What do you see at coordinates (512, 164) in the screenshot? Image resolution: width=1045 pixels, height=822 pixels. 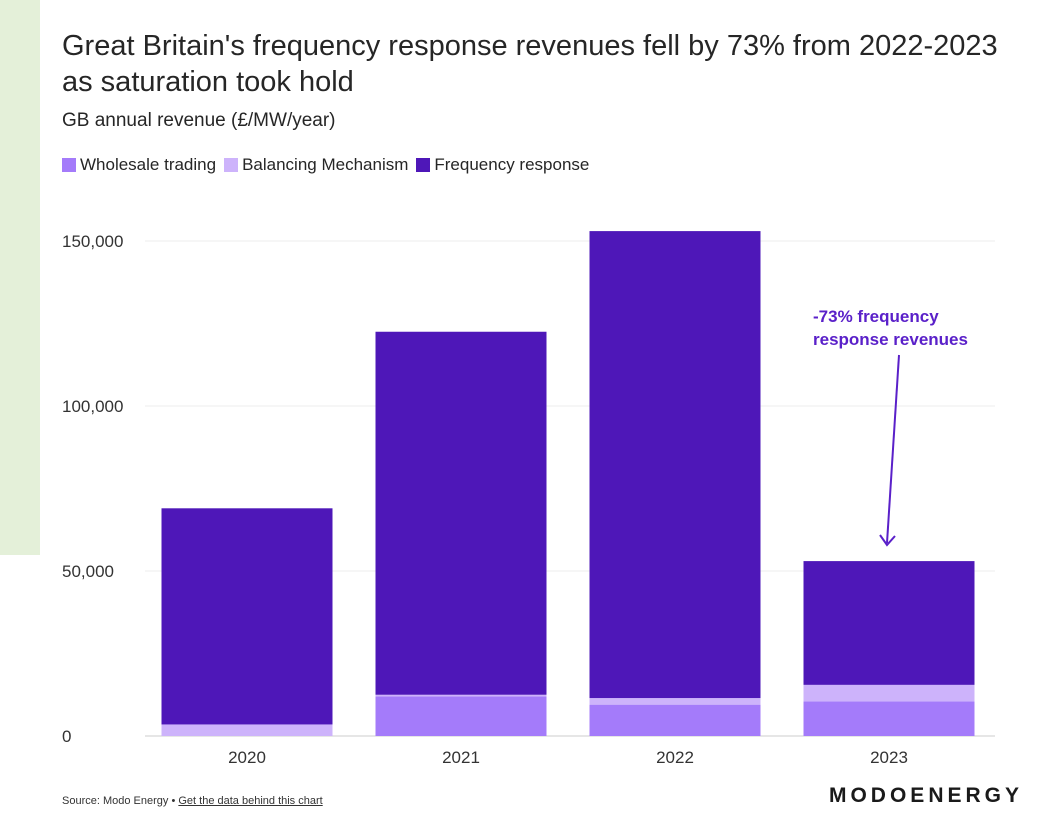 I see `legend-label-frequency: Frequency response` at bounding box center [512, 164].